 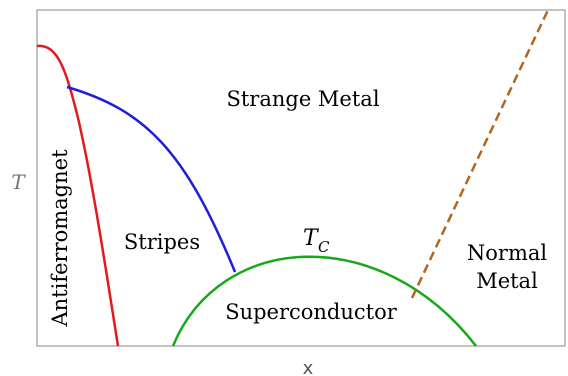 I want to click on superconductor-label: Superconductor, so click(x=311, y=312).